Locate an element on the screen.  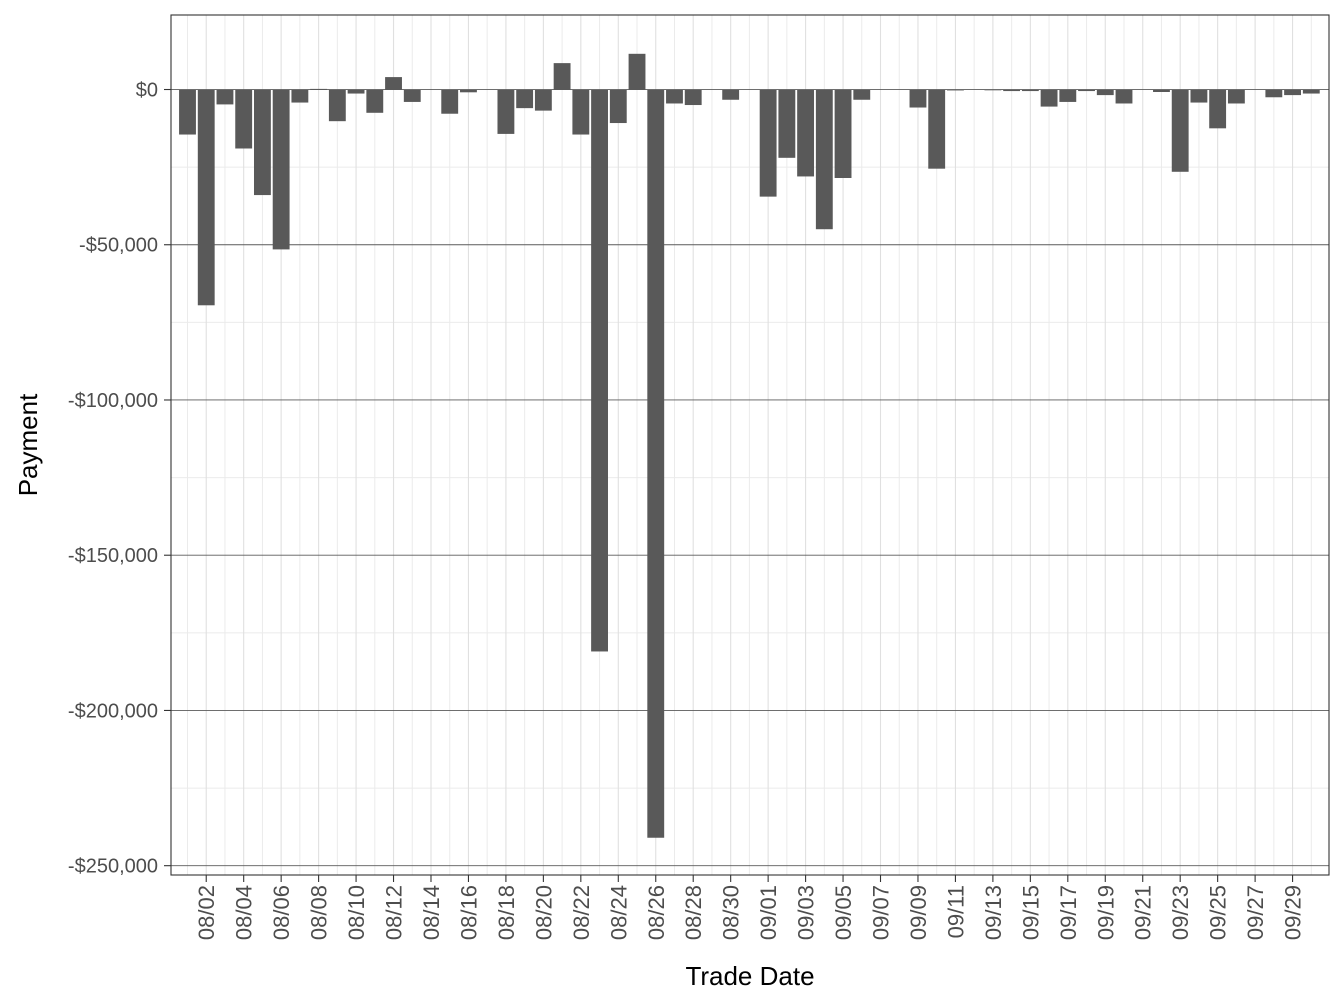
bar-09/22 is located at coordinates (1161, 90).